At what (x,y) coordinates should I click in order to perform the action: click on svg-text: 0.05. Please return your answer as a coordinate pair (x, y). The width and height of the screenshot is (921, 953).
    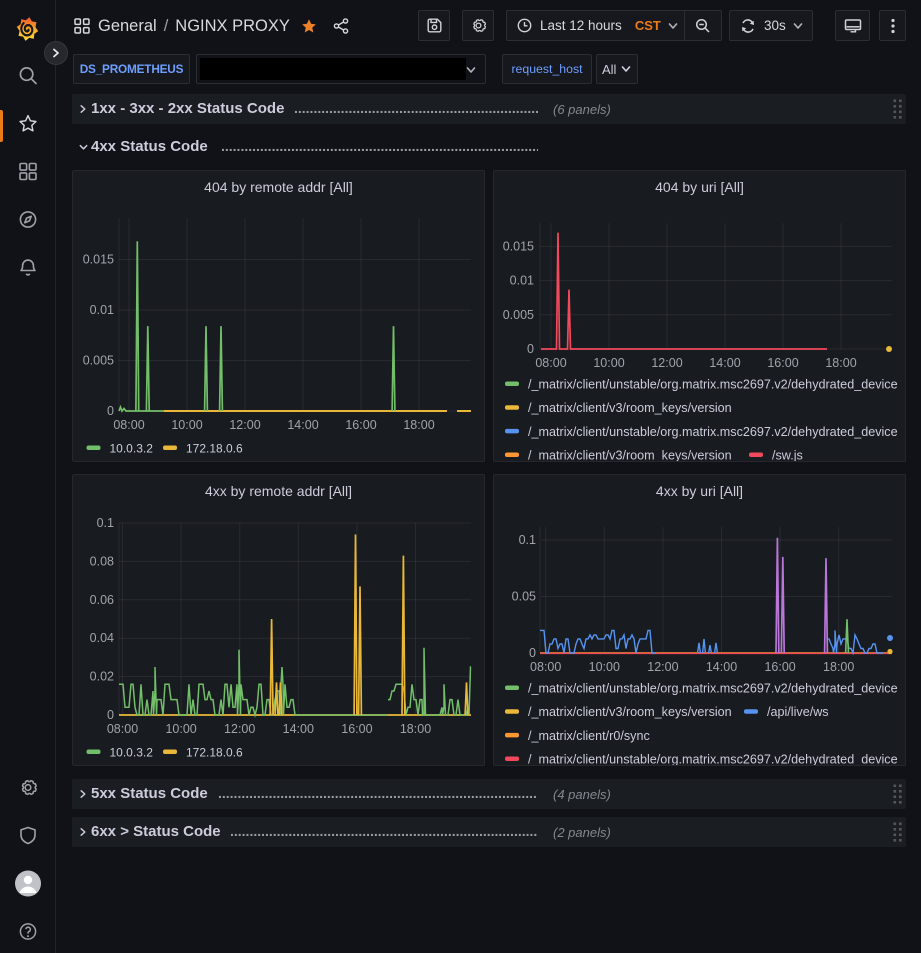
    Looking at the image, I should click on (524, 597).